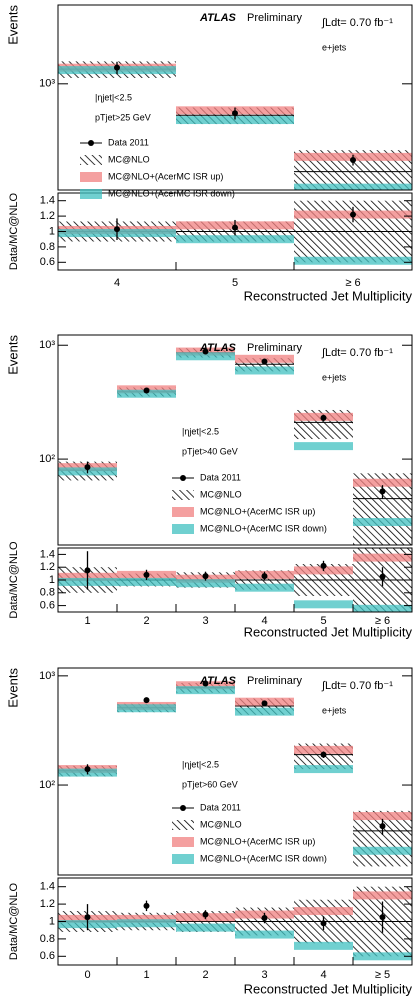  I want to click on y-tick-label: 10², so click(47, 785).